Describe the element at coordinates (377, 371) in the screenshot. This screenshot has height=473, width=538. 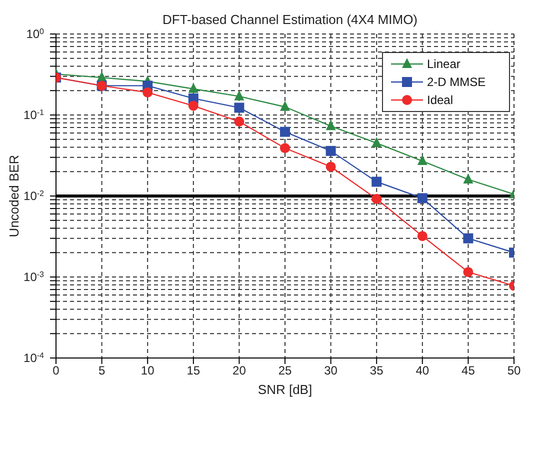
I see `x-tick-label: 35` at that location.